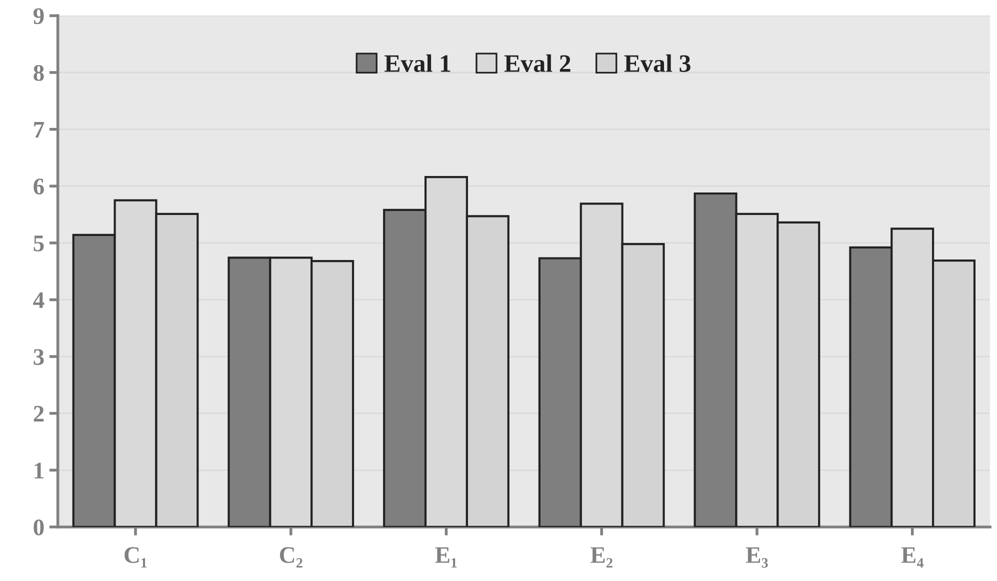  What do you see at coordinates (38, 300) in the screenshot?
I see `y-tick-label: 4` at bounding box center [38, 300].